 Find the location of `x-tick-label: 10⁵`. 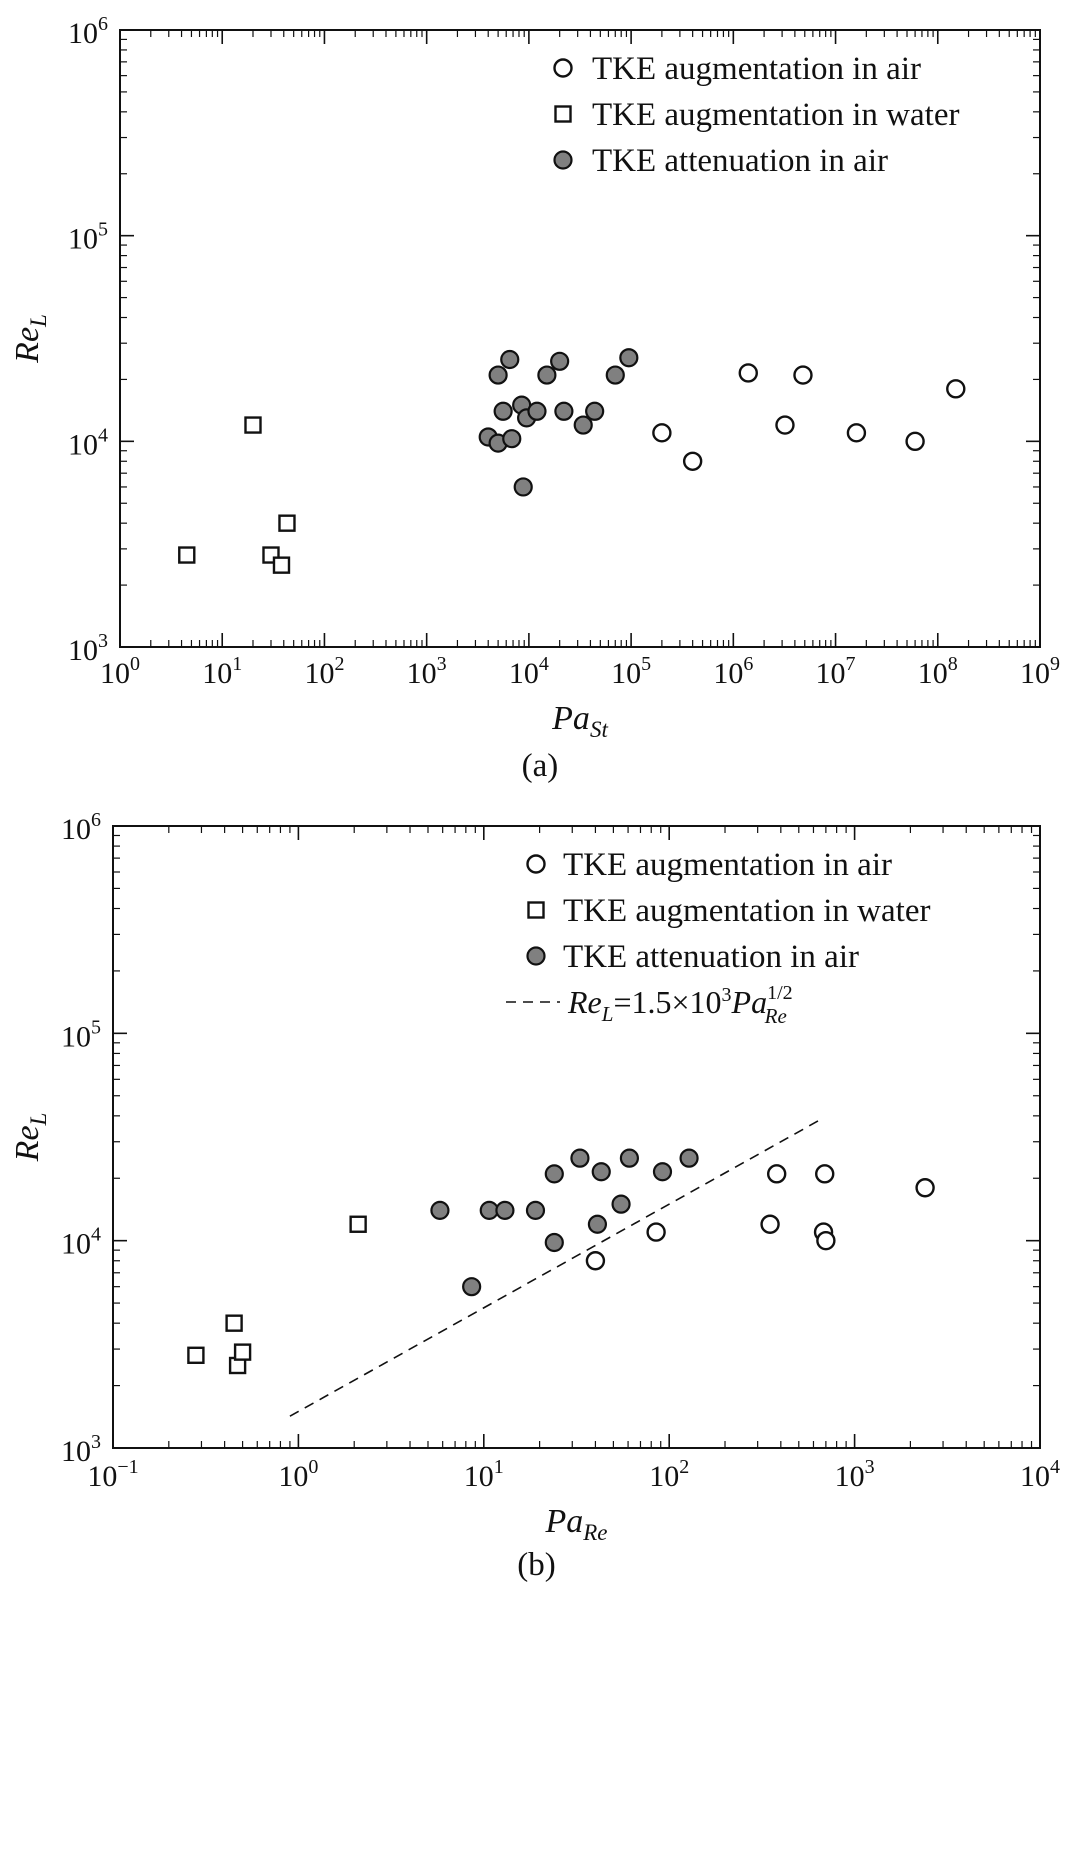

x-tick-label: 10⁵ is located at coordinates (631, 671).